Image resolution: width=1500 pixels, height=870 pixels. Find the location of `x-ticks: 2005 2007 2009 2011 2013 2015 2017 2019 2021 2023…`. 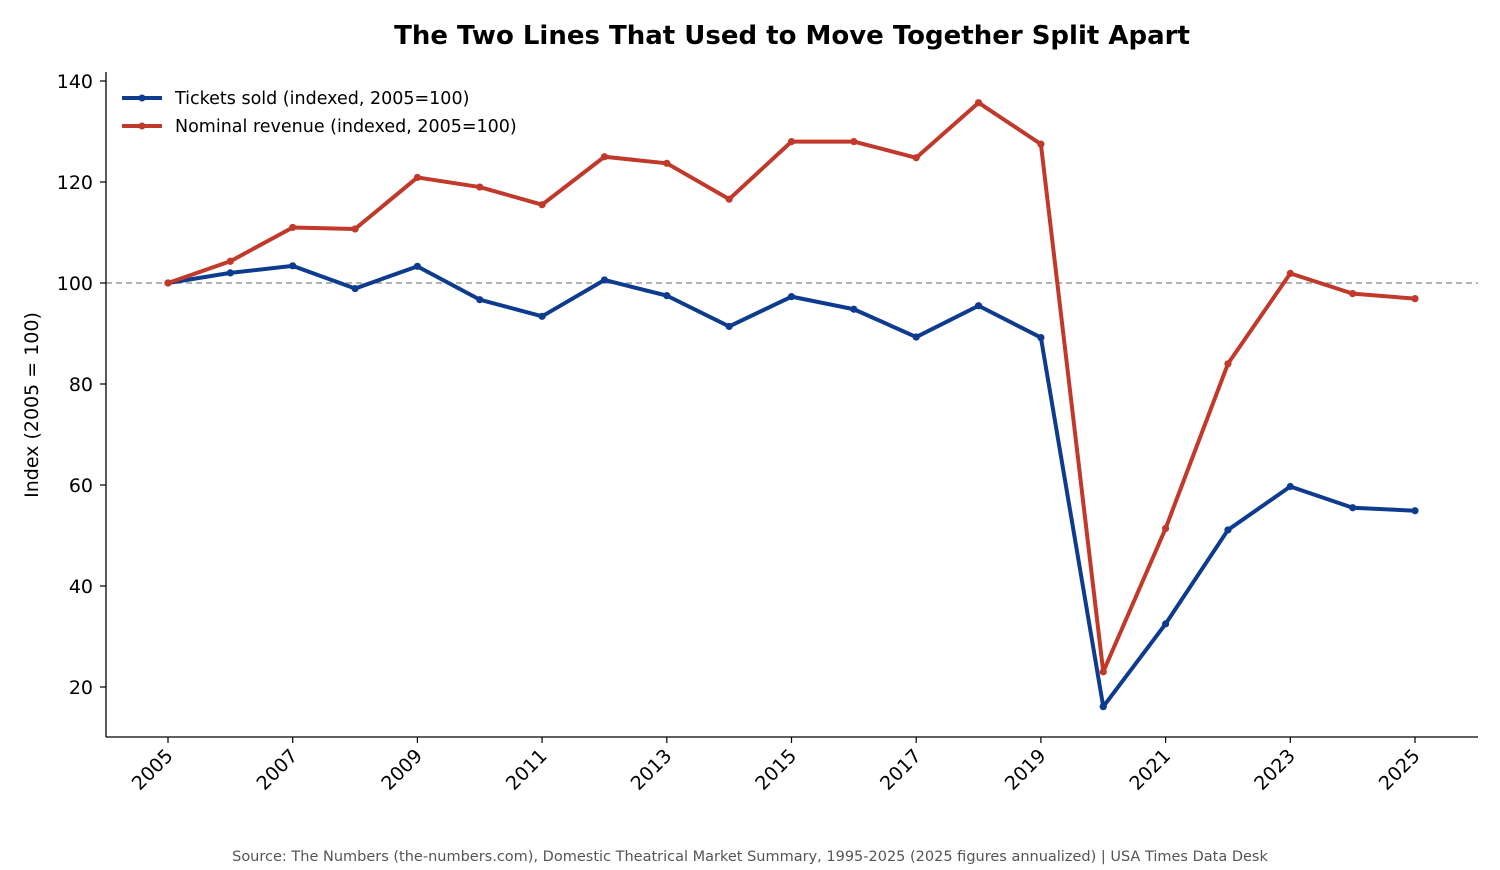

x-ticks: 2005 2007 2009 2011 2013 2015 2017 2019 2021 2023… is located at coordinates (776, 766).